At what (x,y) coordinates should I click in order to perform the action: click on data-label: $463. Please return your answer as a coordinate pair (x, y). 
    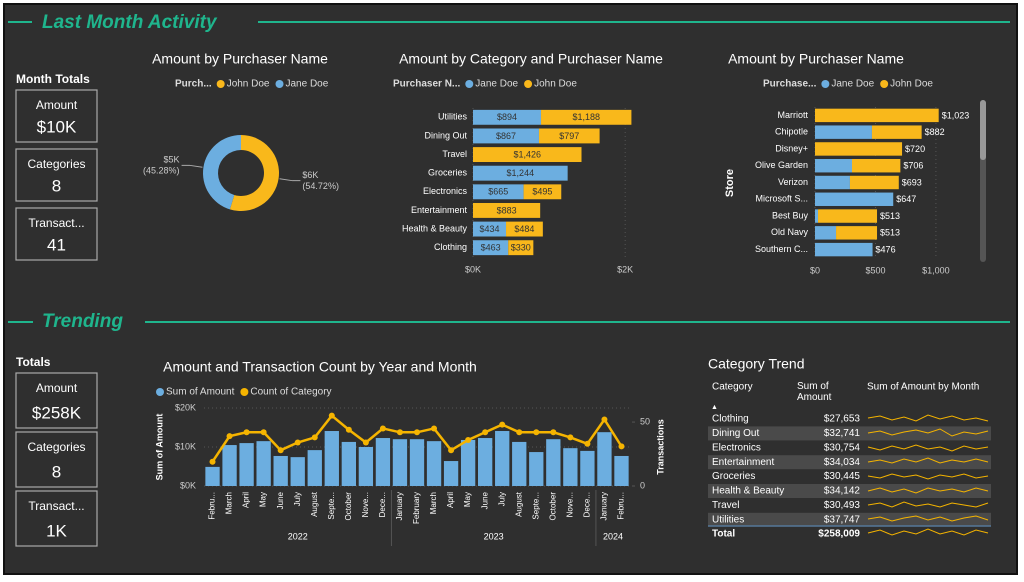
    Looking at the image, I should click on (491, 248).